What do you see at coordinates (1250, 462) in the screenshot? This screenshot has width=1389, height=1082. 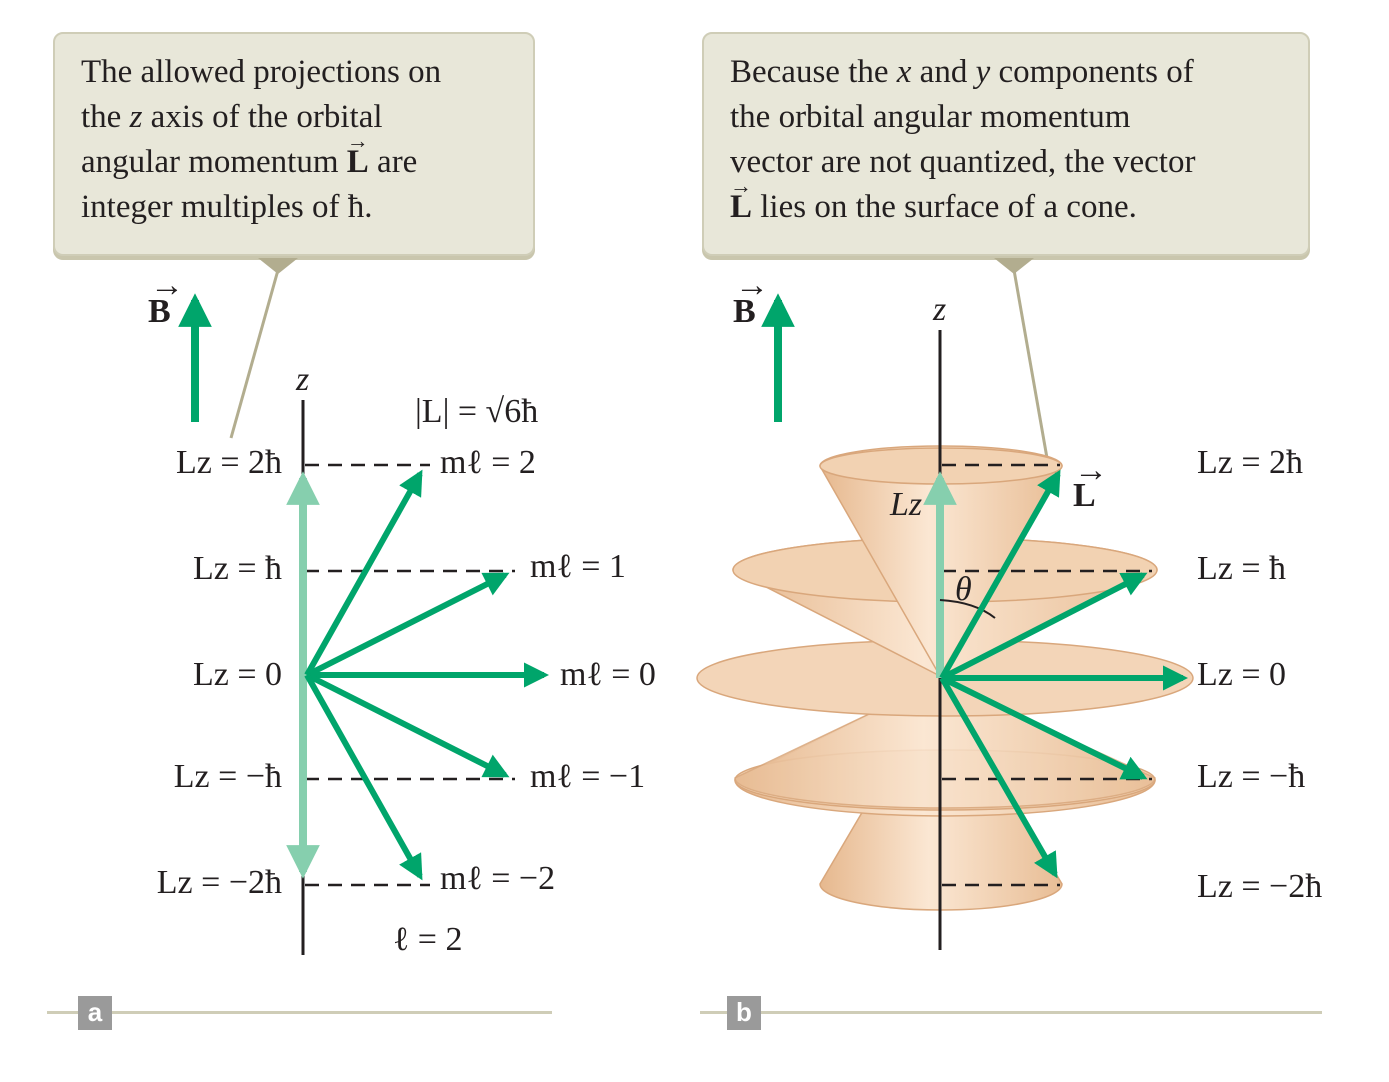 I see `lz-label-b-0: Lz = 2ħ` at bounding box center [1250, 462].